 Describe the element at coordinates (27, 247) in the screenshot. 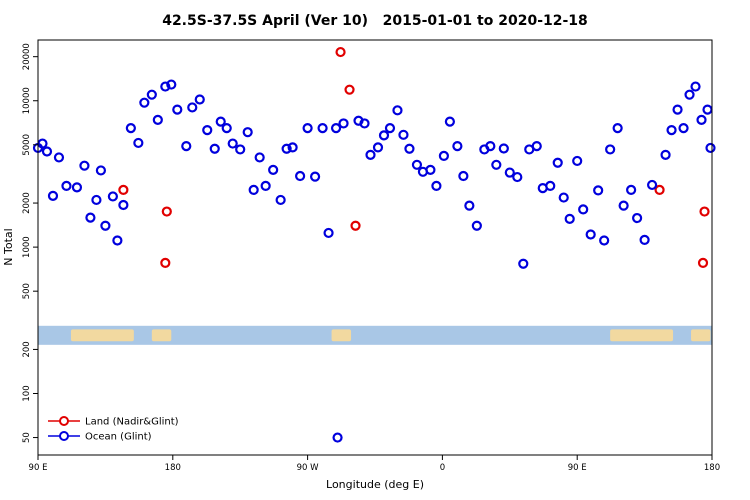

I see `y-tick-label: 1000` at that location.